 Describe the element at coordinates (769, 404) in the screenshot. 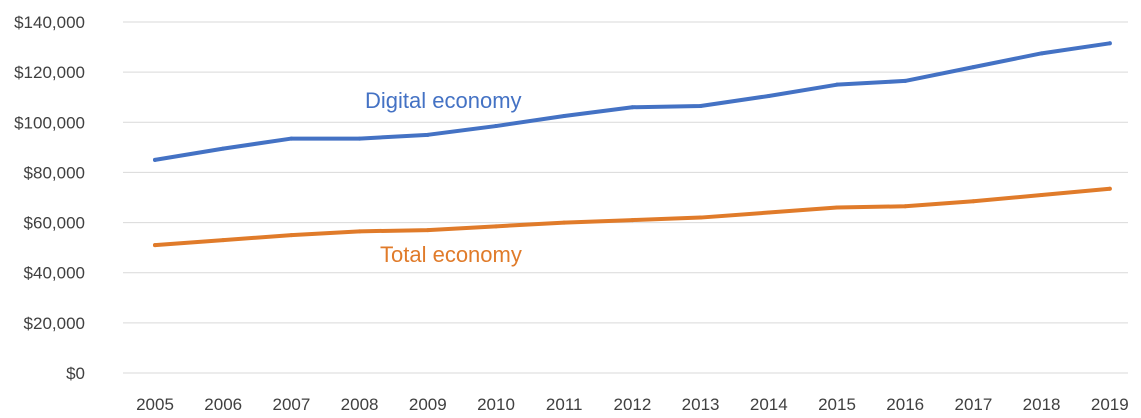

I see `x-tick-label: 2014` at that location.